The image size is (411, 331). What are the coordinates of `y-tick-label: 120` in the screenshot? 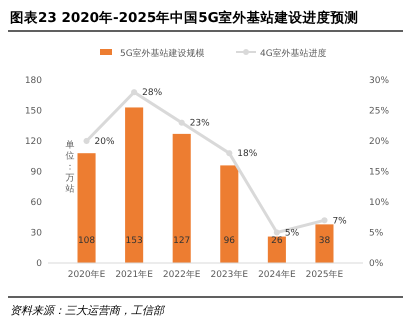 It's located at (33, 142).